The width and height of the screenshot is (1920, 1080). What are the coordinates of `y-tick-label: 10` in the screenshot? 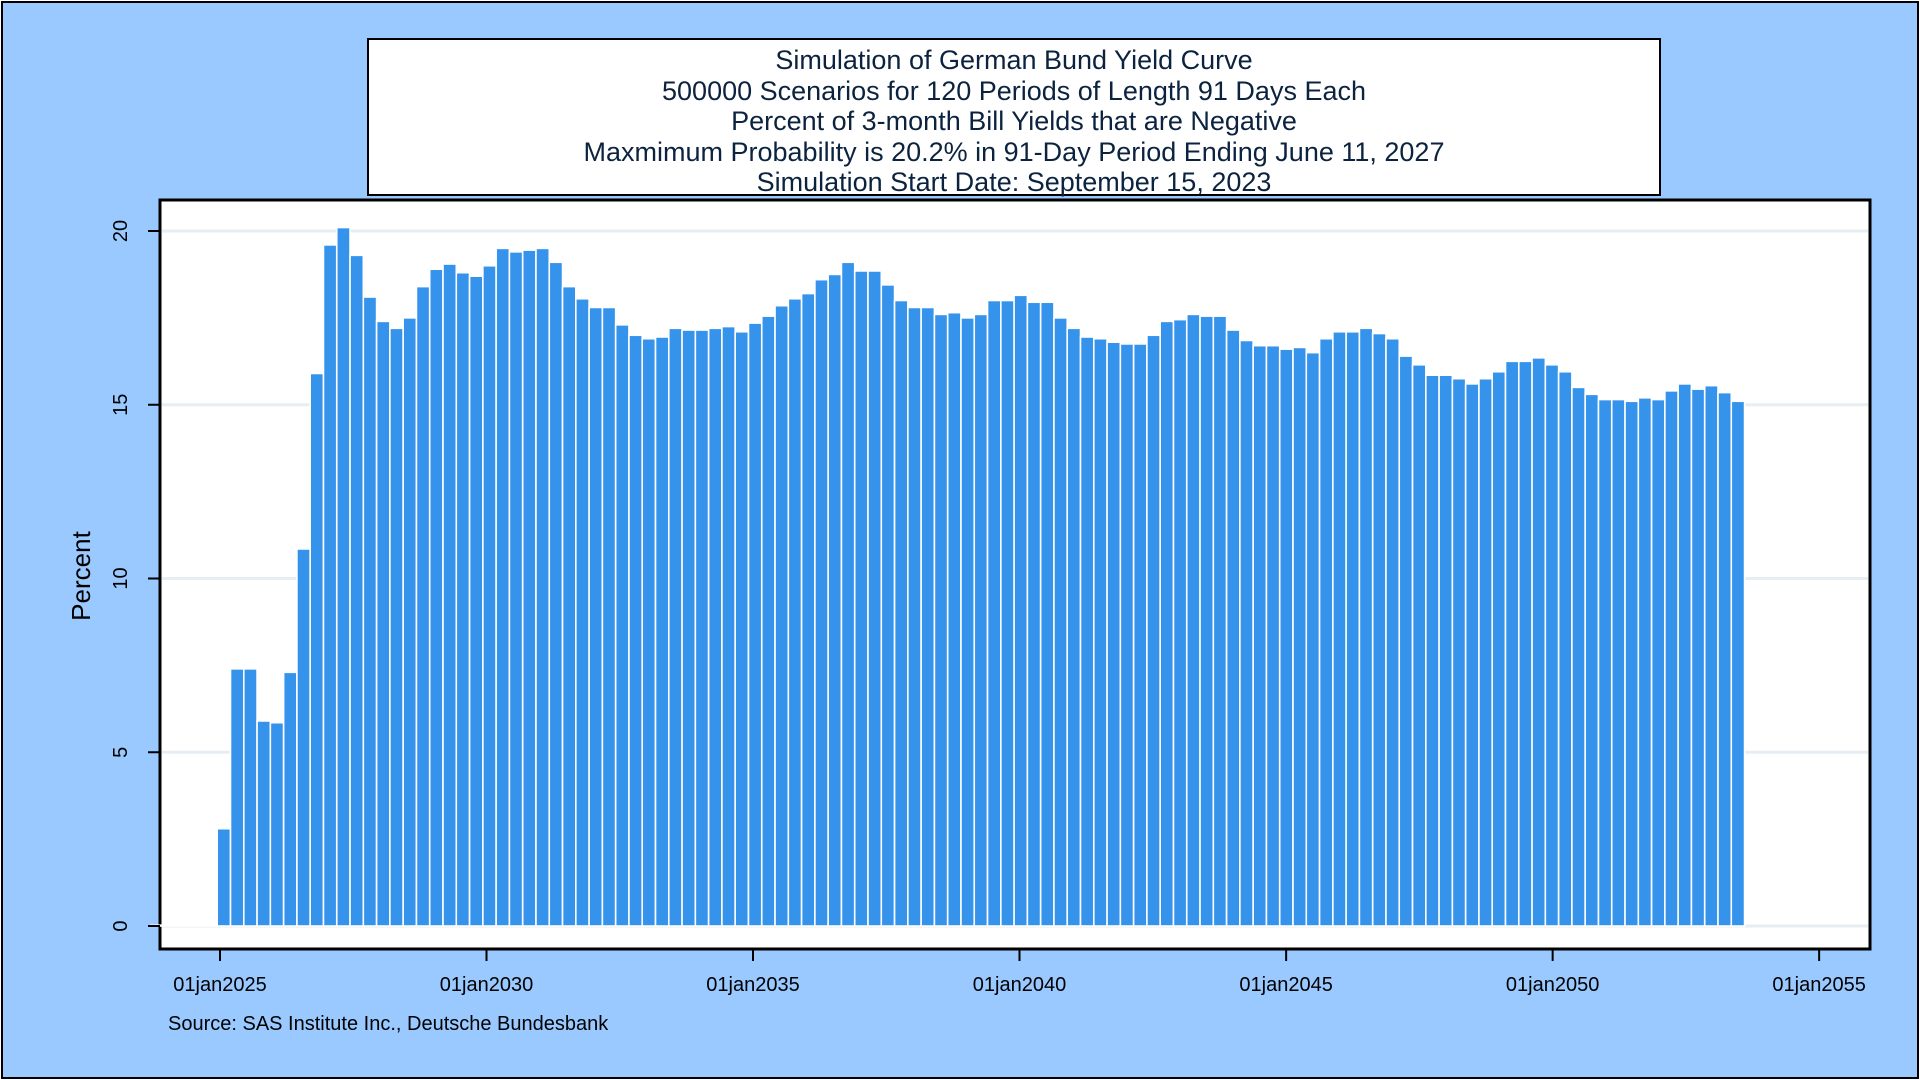 It's located at (121, 578).